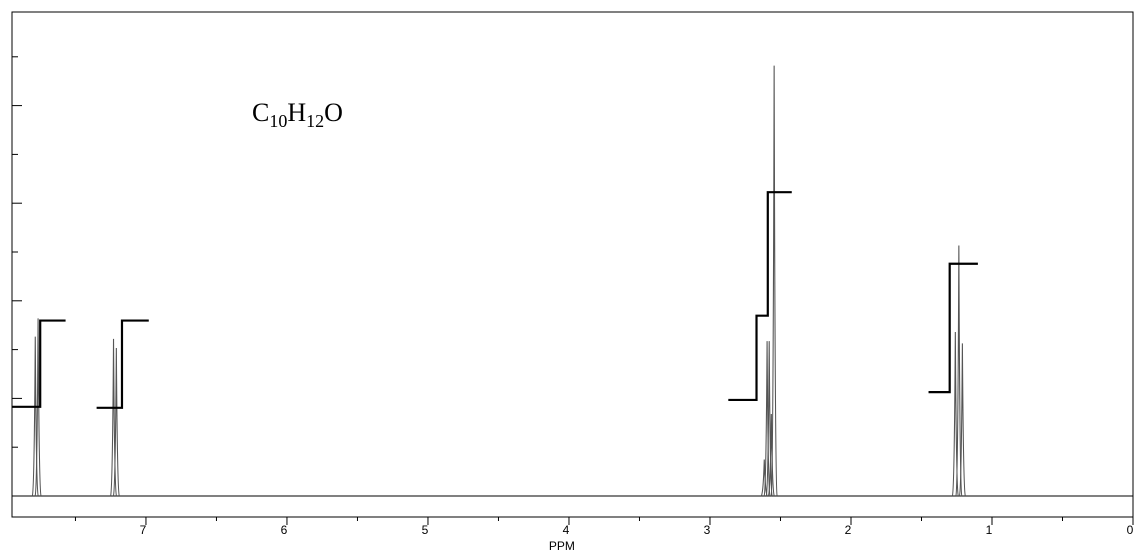  I want to click on x-tick-label: 0, so click(1130, 530).